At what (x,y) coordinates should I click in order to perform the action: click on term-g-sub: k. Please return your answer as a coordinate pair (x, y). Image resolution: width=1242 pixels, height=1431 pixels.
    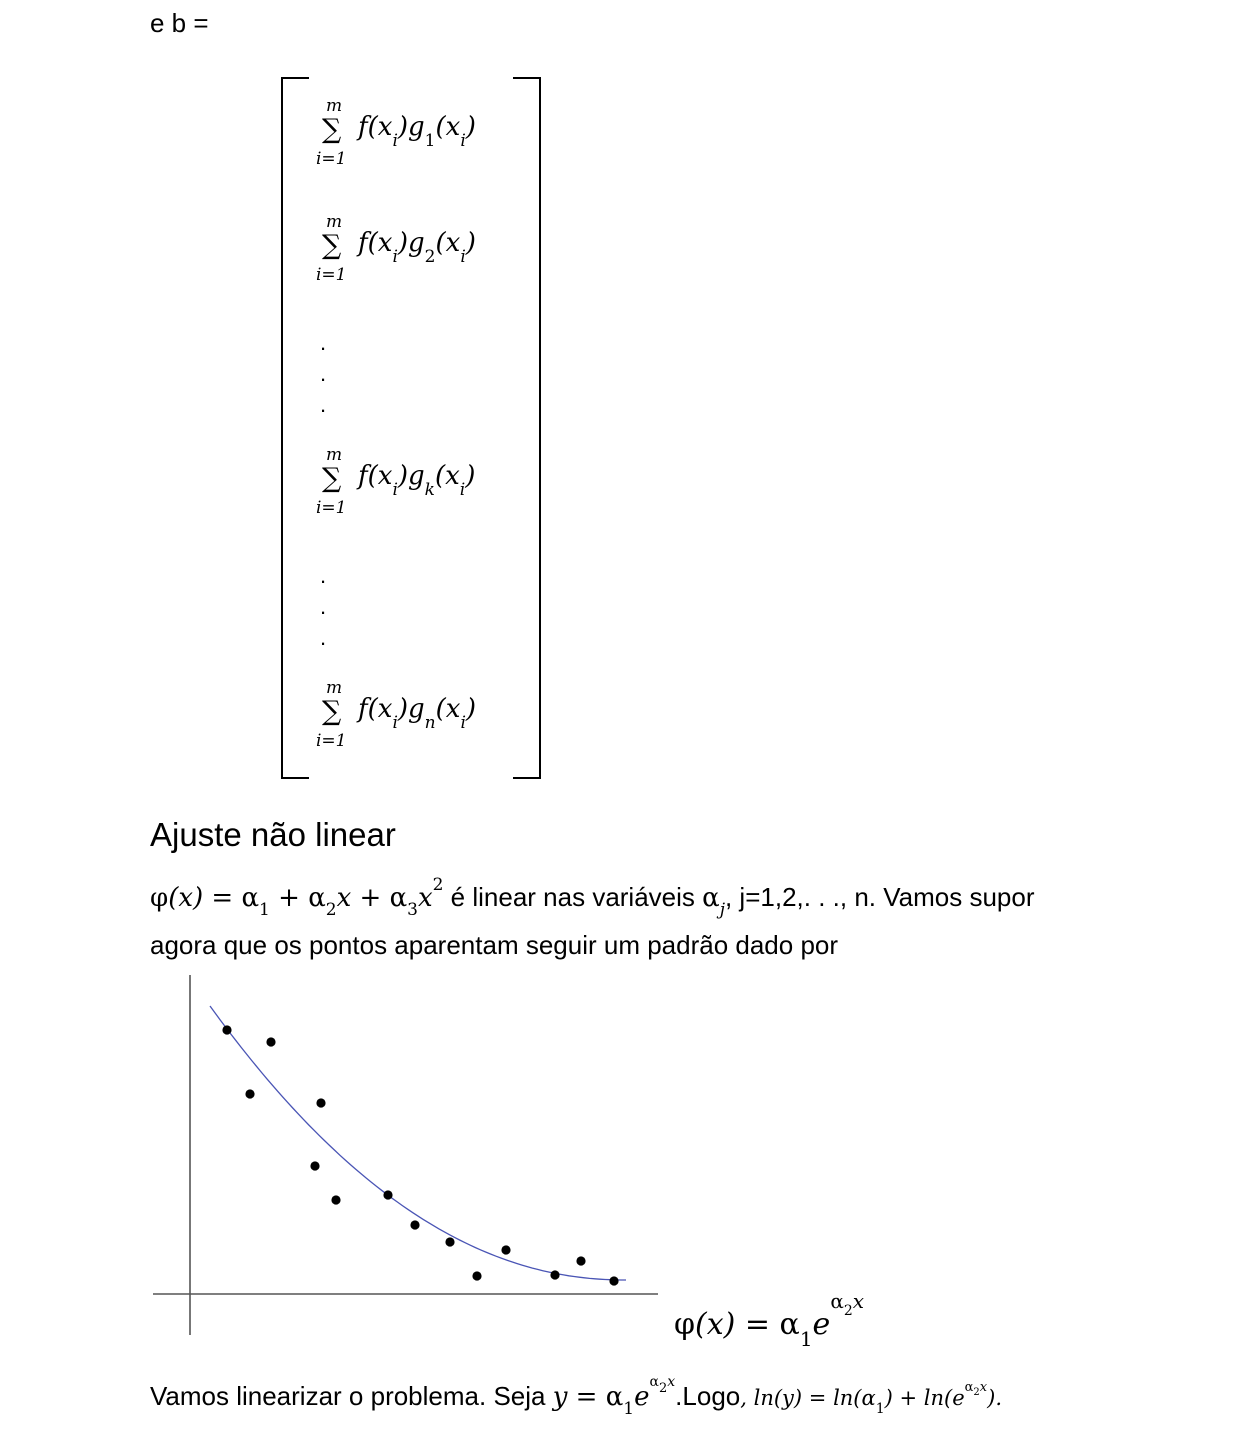
    Looking at the image, I should click on (429, 490).